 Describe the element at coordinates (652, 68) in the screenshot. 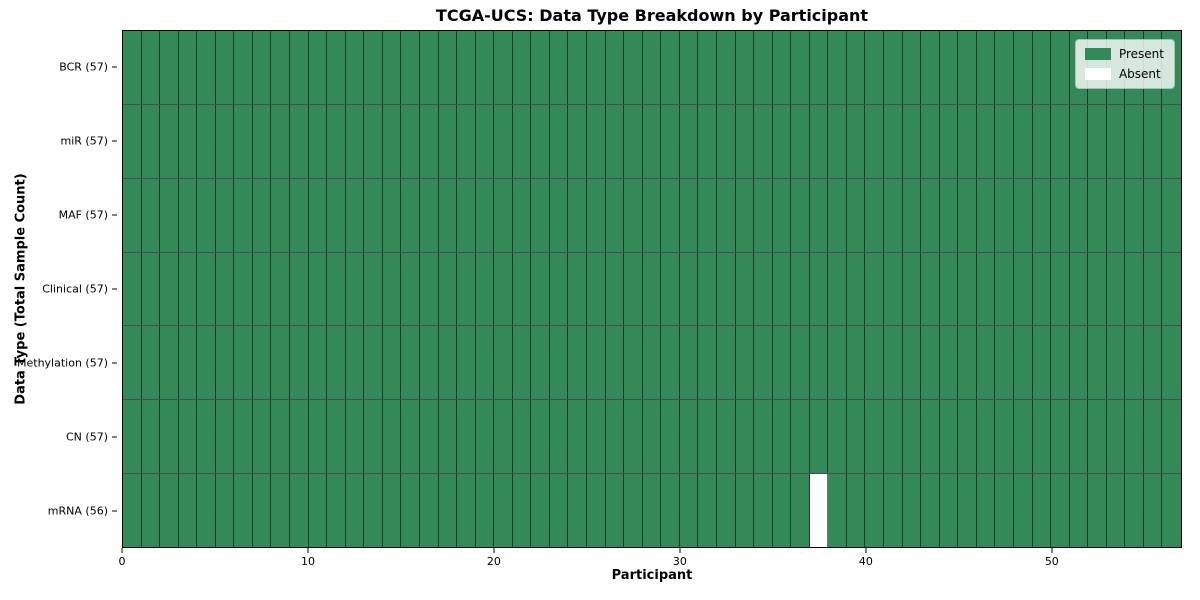

I see `heatmap-row-bcr` at that location.